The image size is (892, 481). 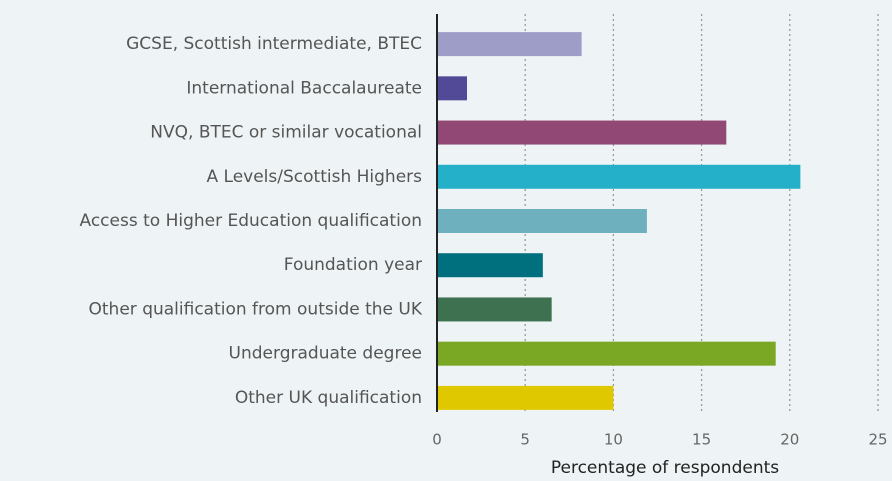 What do you see at coordinates (437, 440) in the screenshot?
I see `x-tick-label: 0` at bounding box center [437, 440].